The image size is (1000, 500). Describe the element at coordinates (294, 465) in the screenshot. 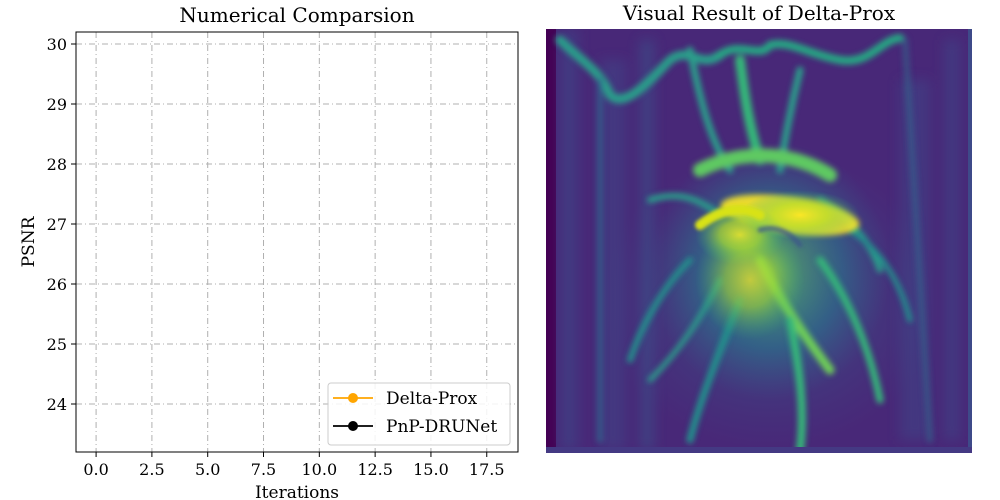

I see `x-axis-ticks: 0.0 2.5 5.0 7.5 10.0 12.5 15.0 17.5` at that location.